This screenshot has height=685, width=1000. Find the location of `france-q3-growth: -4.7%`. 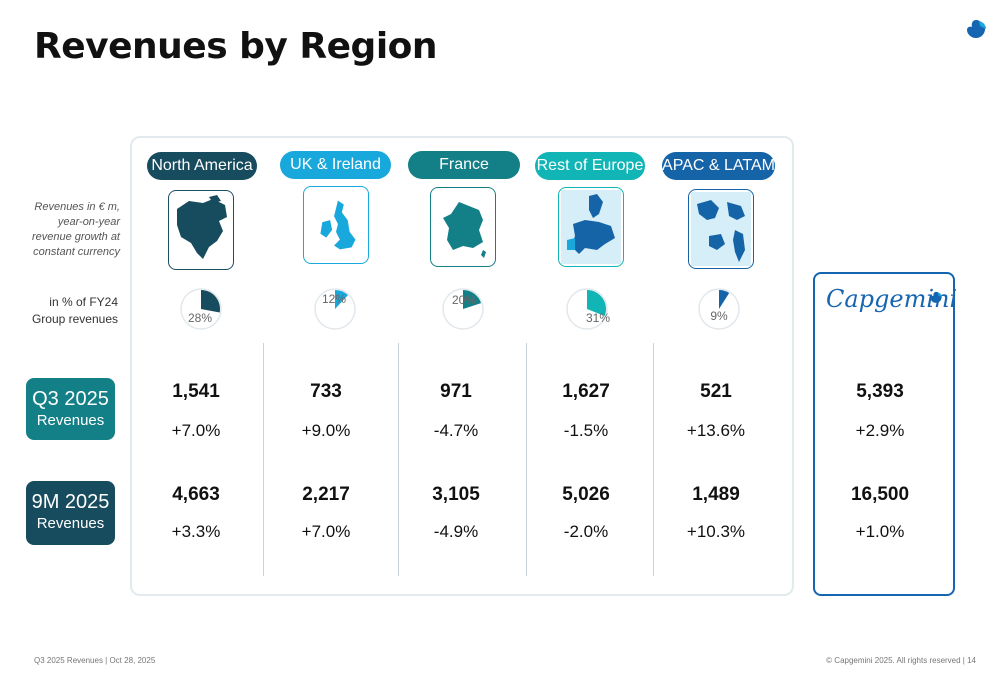

france-q3-growth: -4.7% is located at coordinates (456, 430).